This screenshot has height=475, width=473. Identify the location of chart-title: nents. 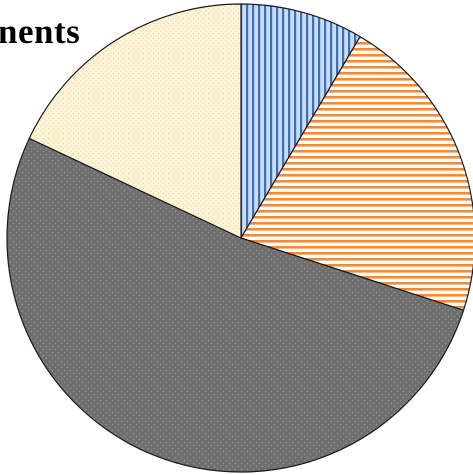
(40, 31).